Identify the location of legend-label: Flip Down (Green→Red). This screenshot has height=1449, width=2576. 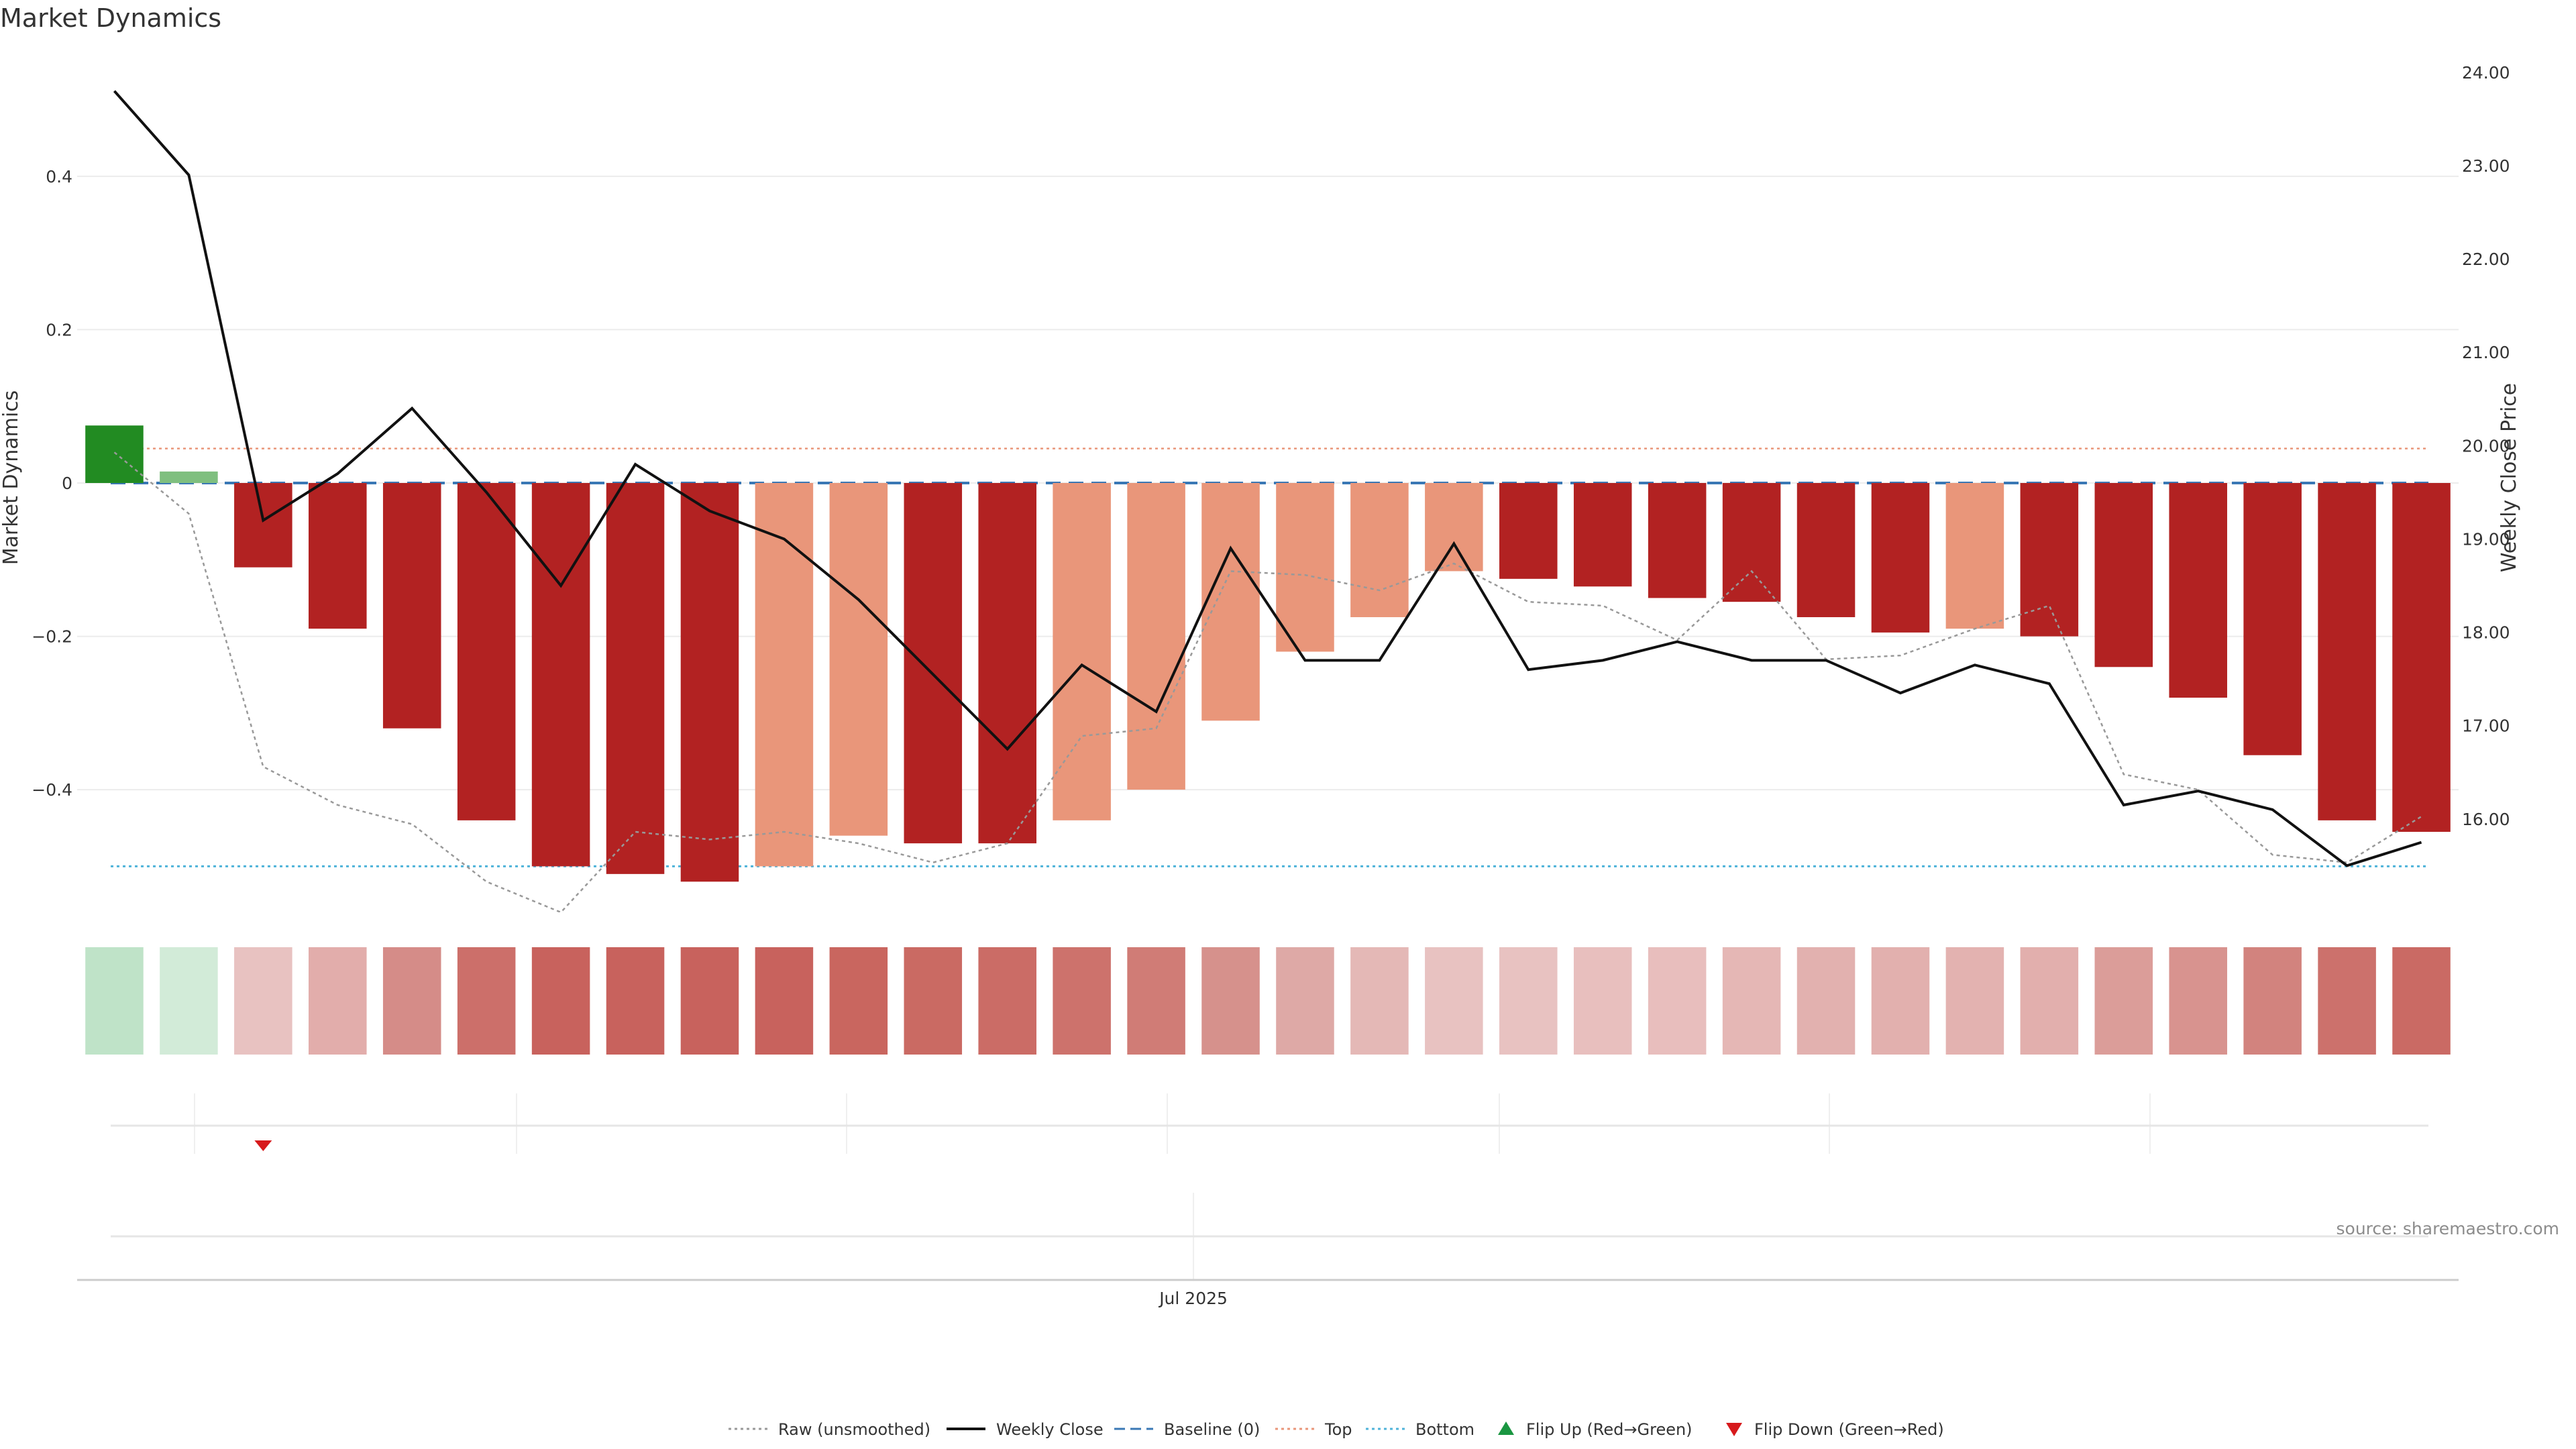
(1849, 1429).